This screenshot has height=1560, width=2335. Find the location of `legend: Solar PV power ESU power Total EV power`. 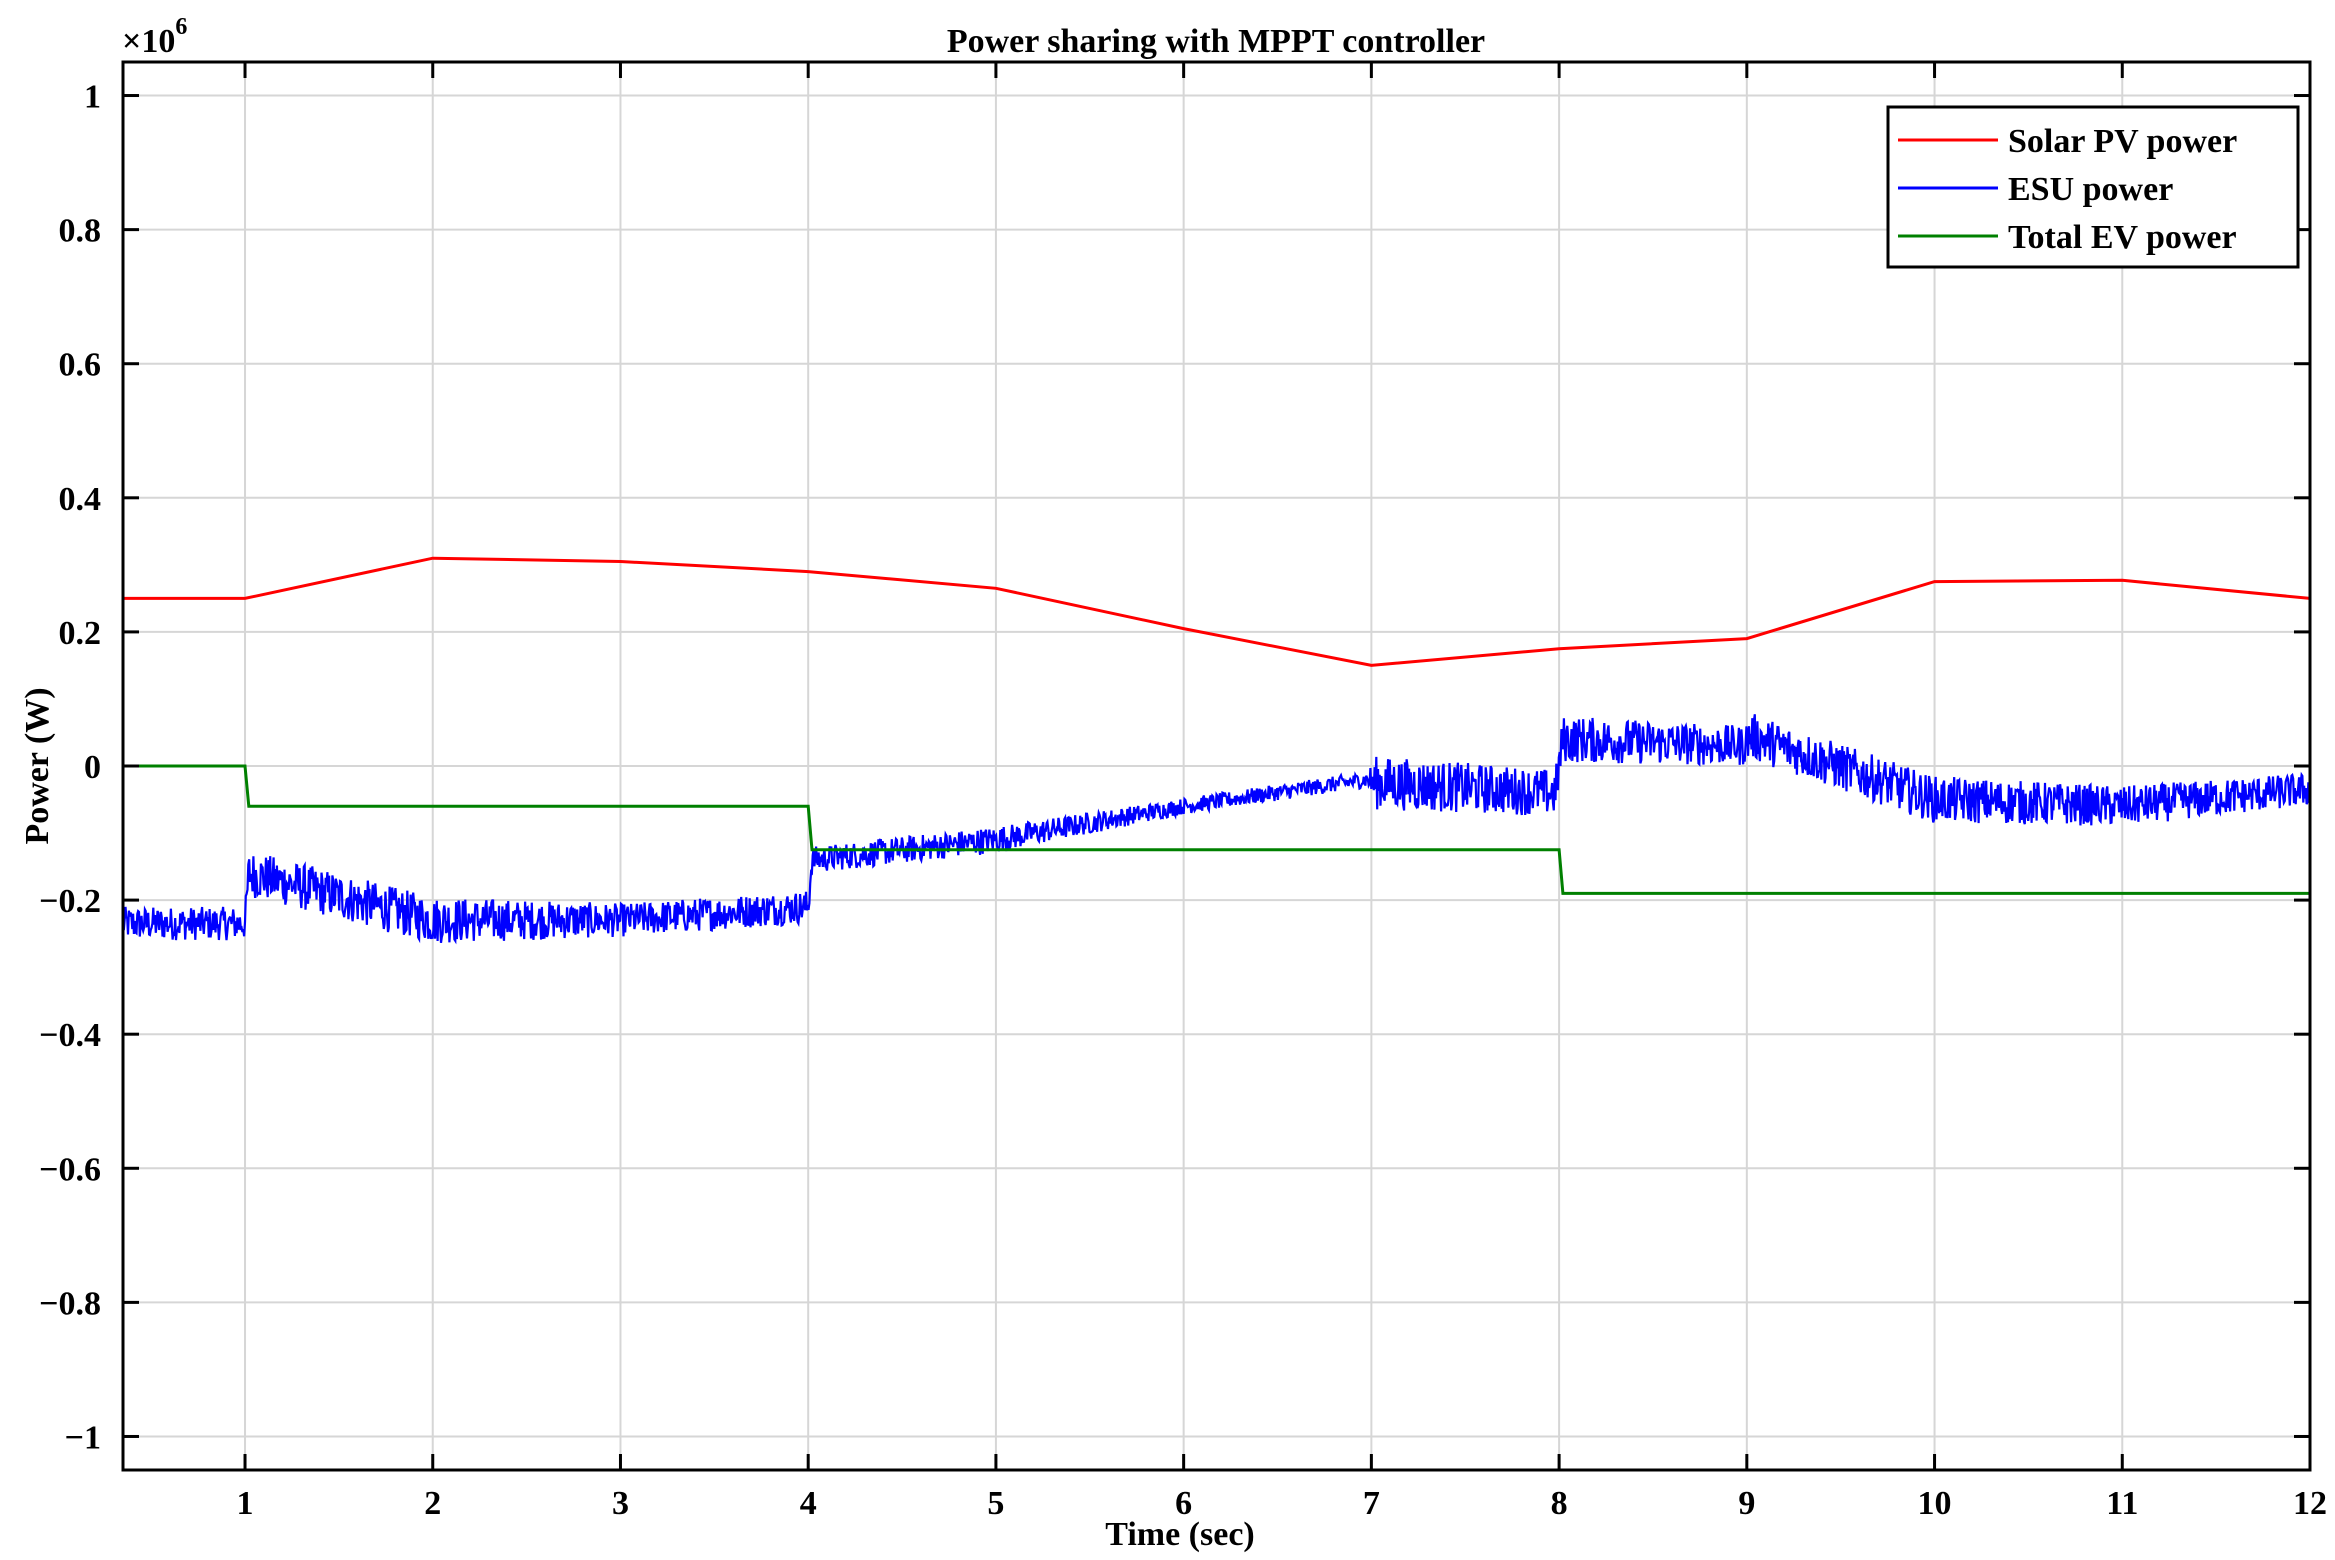

legend: Solar PV power ESU power Total EV power is located at coordinates (2093, 187).